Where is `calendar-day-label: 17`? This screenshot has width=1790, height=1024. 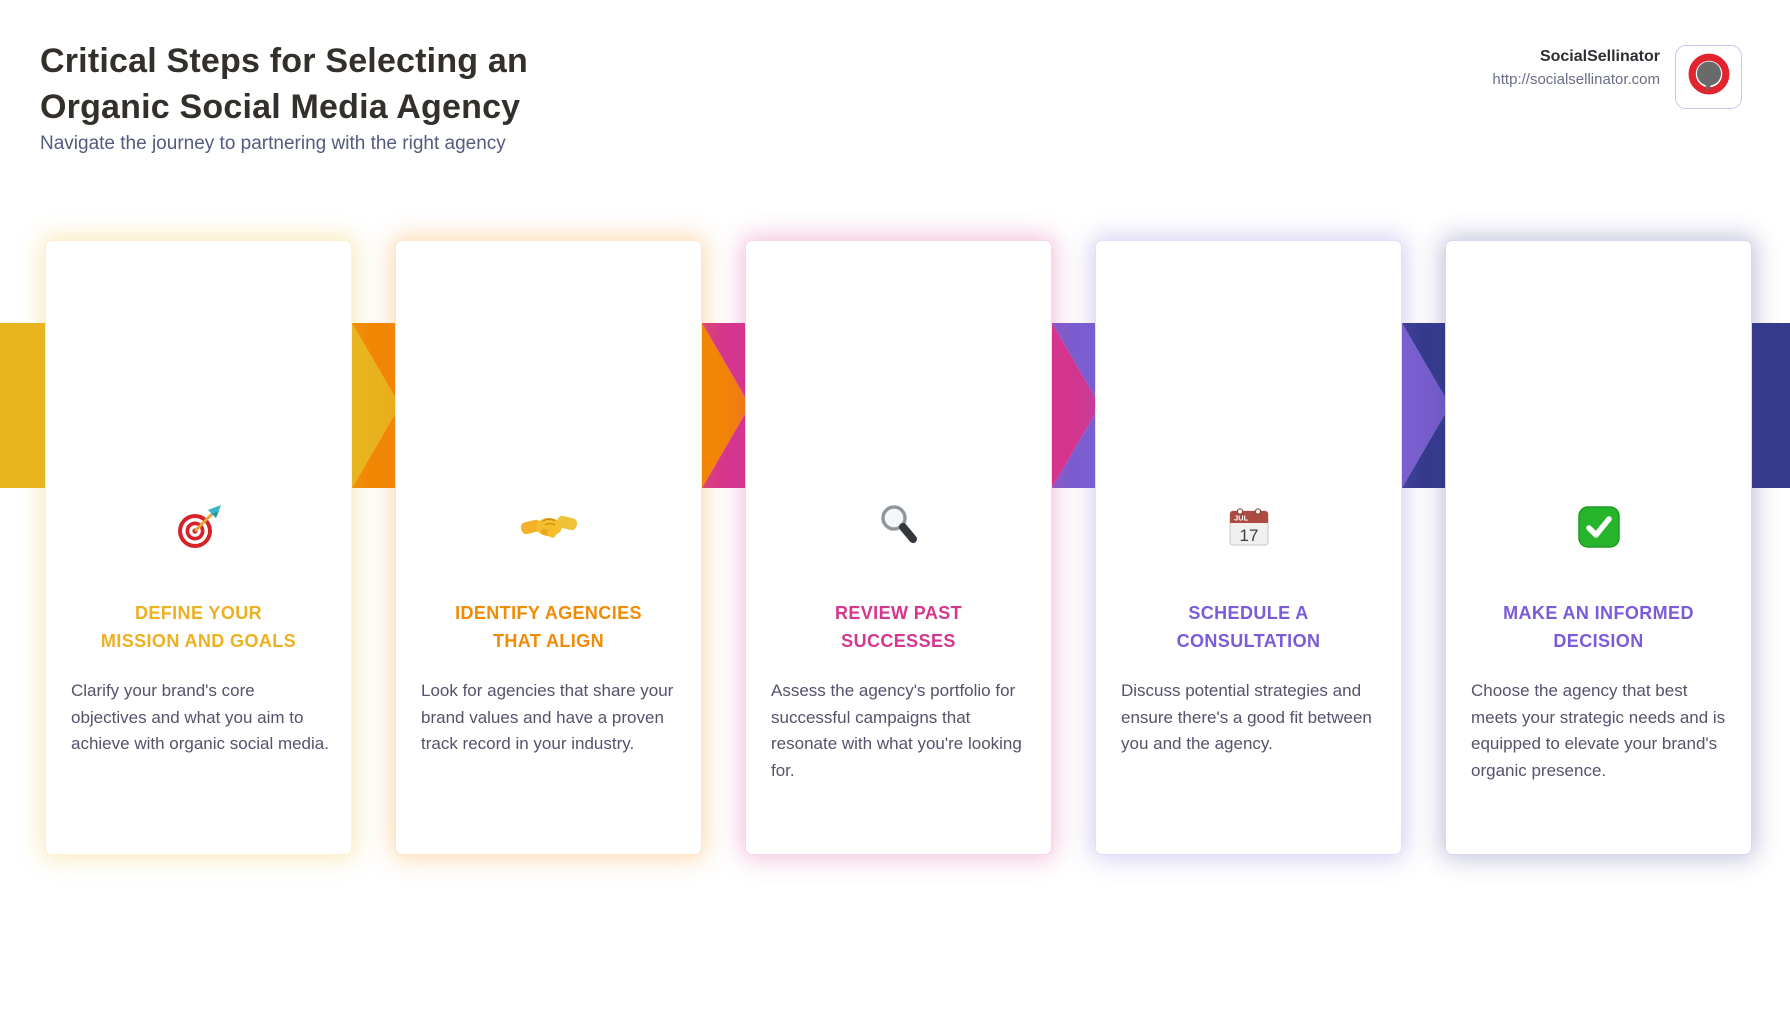
calendar-day-label: 17 is located at coordinates (1248, 535).